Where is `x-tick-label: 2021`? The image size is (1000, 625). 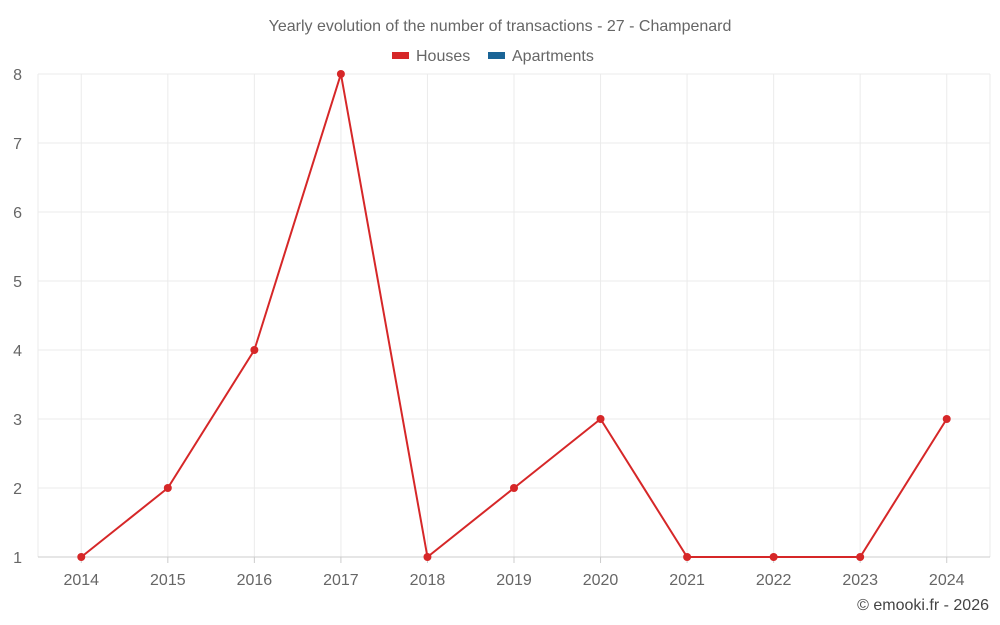
x-tick-label: 2021 is located at coordinates (687, 580).